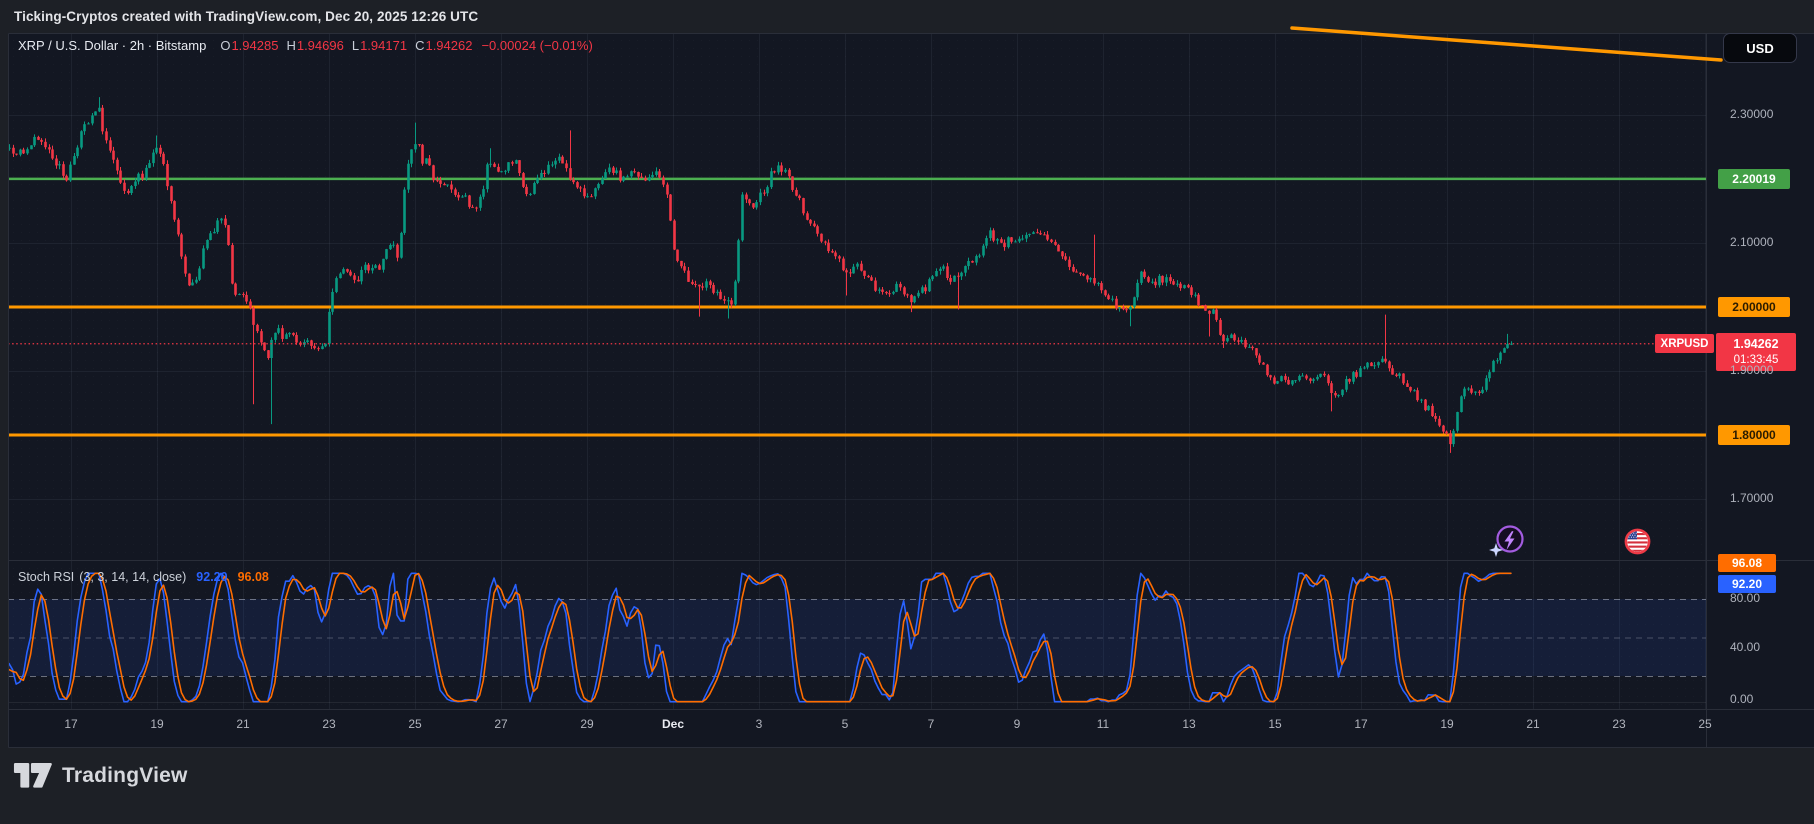 Image resolution: width=1814 pixels, height=824 pixels. What do you see at coordinates (125, 775) in the screenshot?
I see `tradingview-logo-text: TradingView` at bounding box center [125, 775].